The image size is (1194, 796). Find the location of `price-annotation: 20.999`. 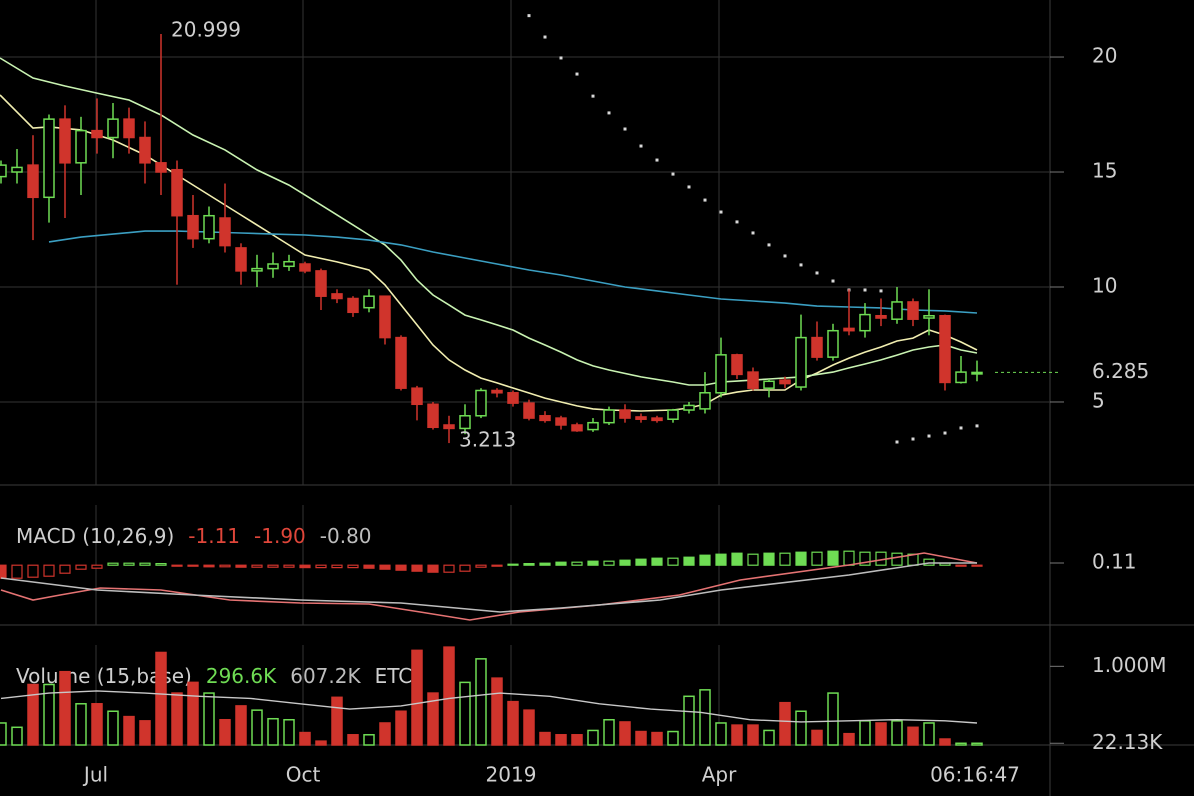

price-annotation: 20.999 is located at coordinates (206, 30).